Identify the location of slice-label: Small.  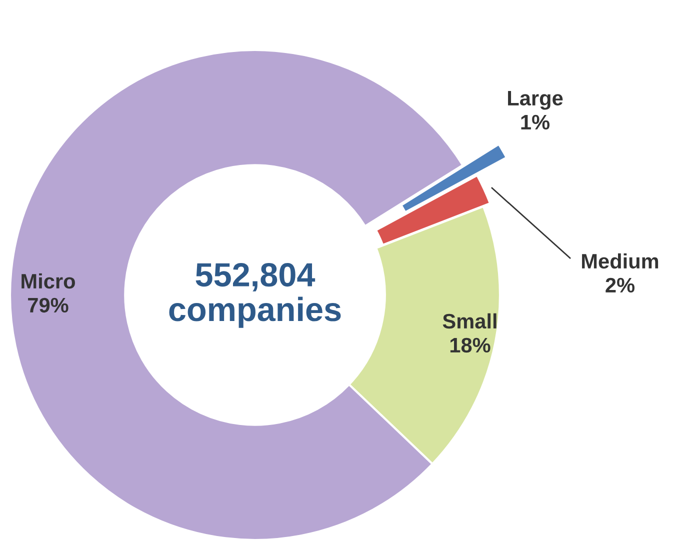
(469, 321).